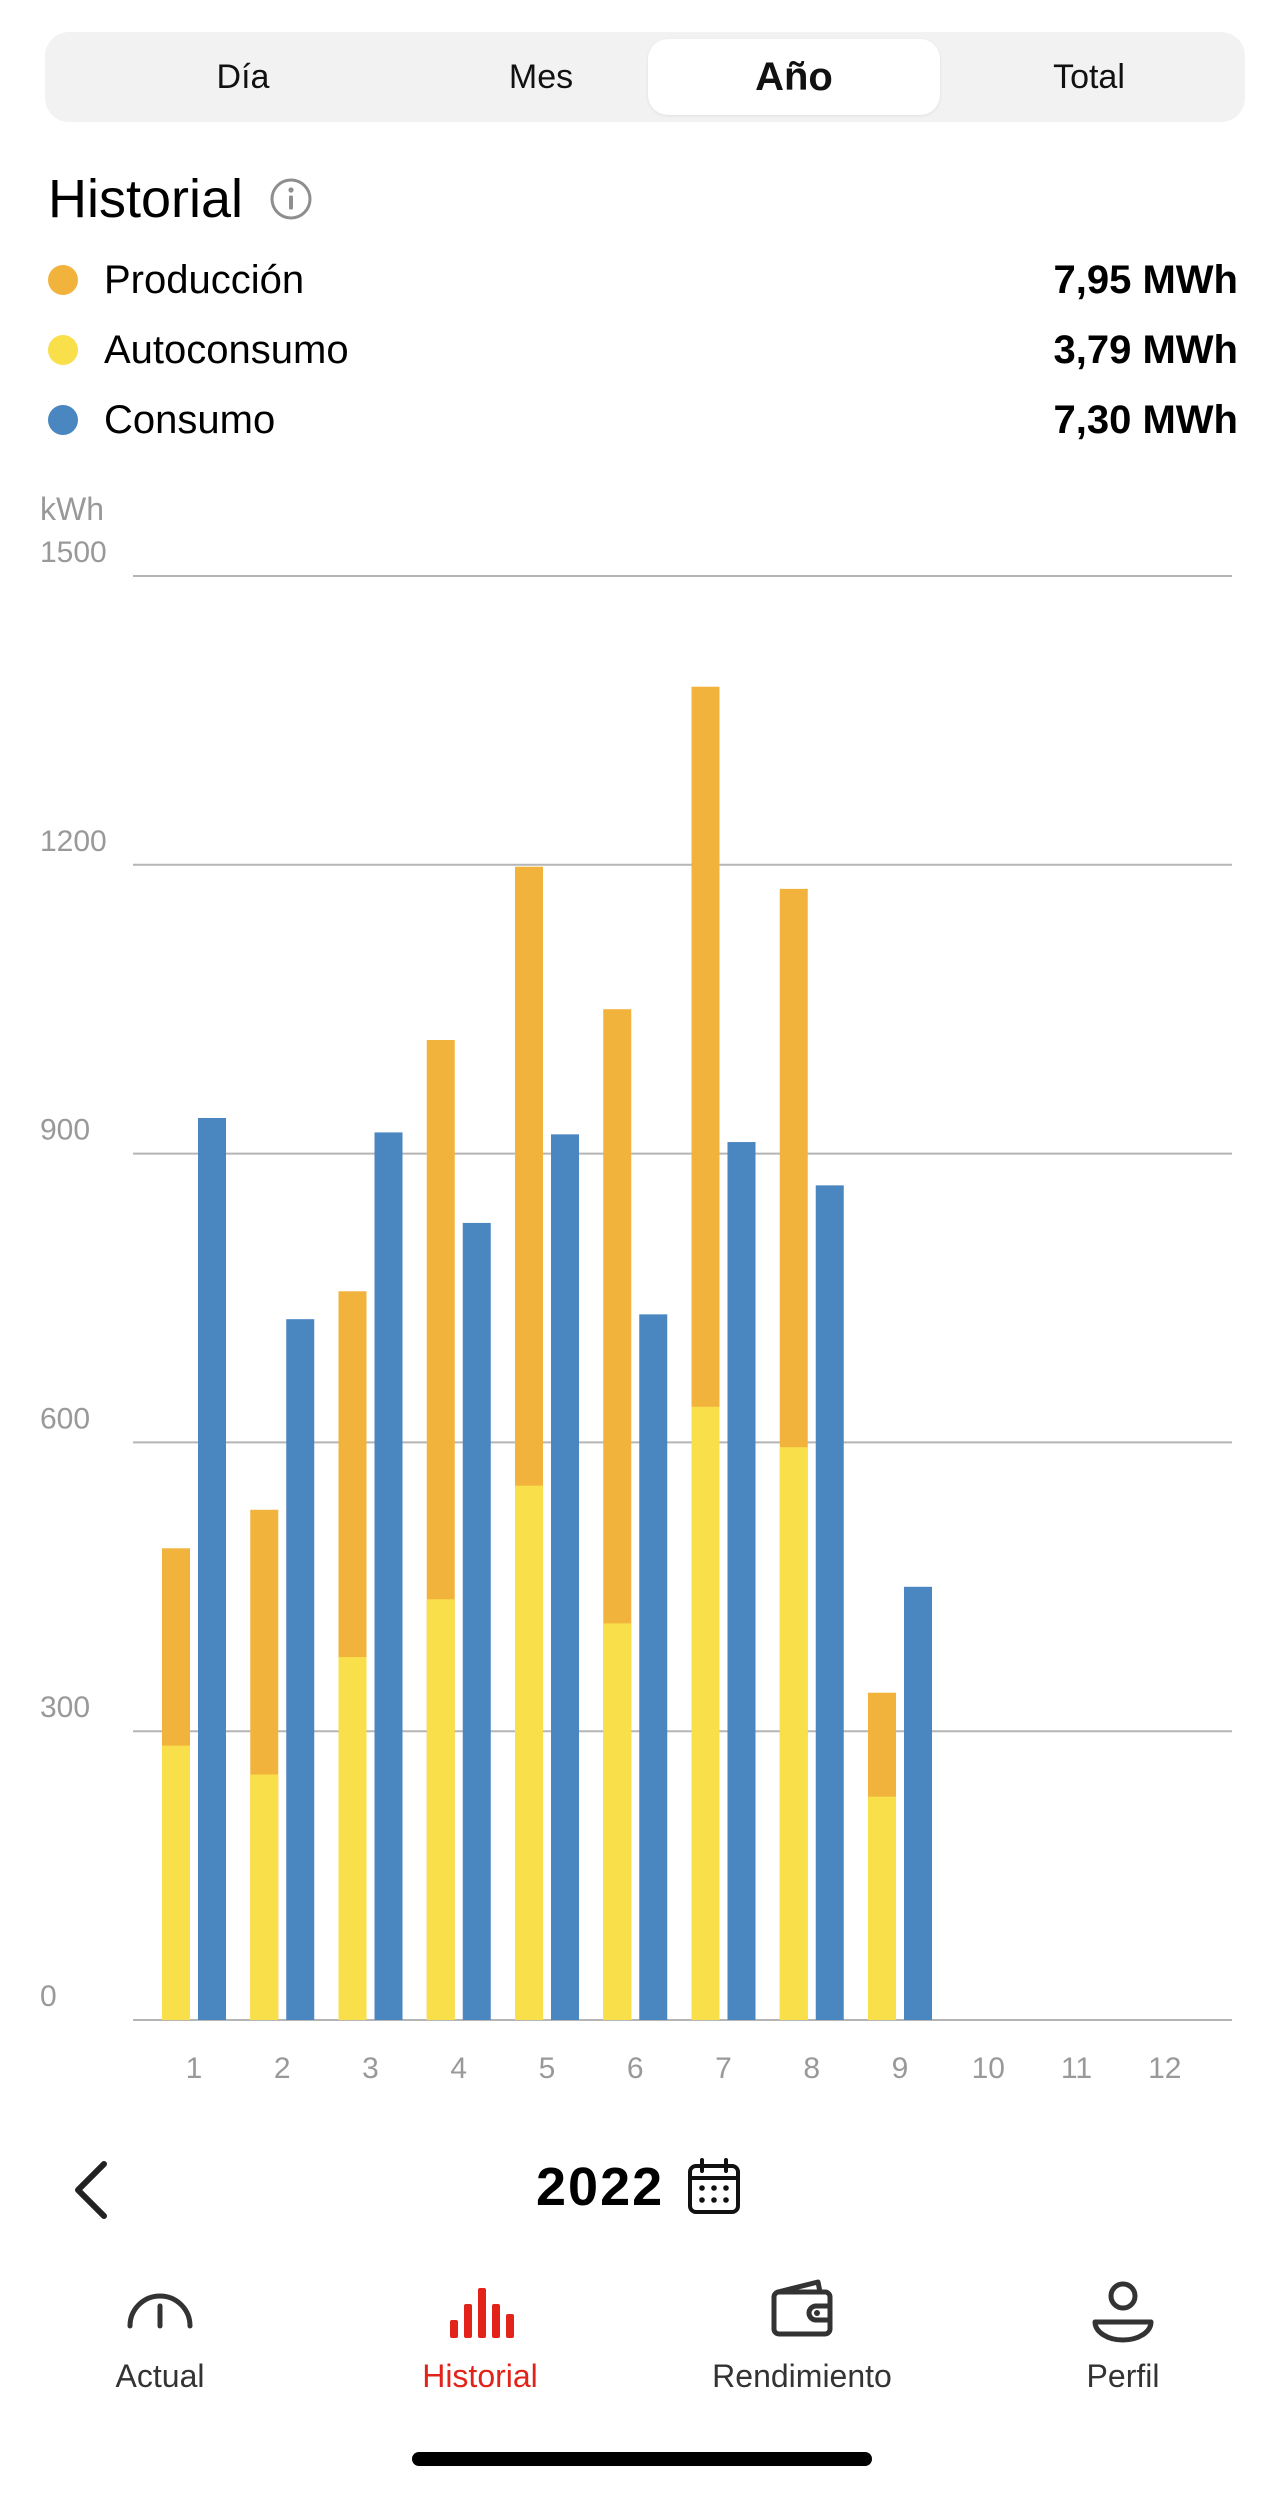 The image size is (1284, 2493). What do you see at coordinates (63, 420) in the screenshot?
I see `consumo-dot` at bounding box center [63, 420].